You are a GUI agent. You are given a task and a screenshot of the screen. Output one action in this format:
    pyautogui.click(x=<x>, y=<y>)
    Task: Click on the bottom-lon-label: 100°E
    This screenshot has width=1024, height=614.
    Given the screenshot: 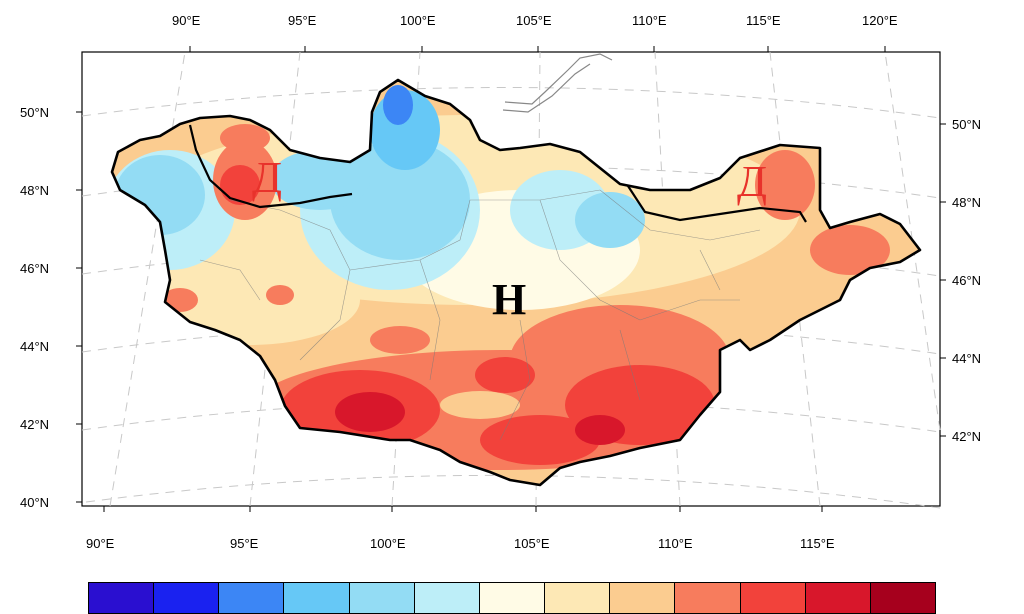 What is the action you would take?
    pyautogui.click(x=388, y=543)
    